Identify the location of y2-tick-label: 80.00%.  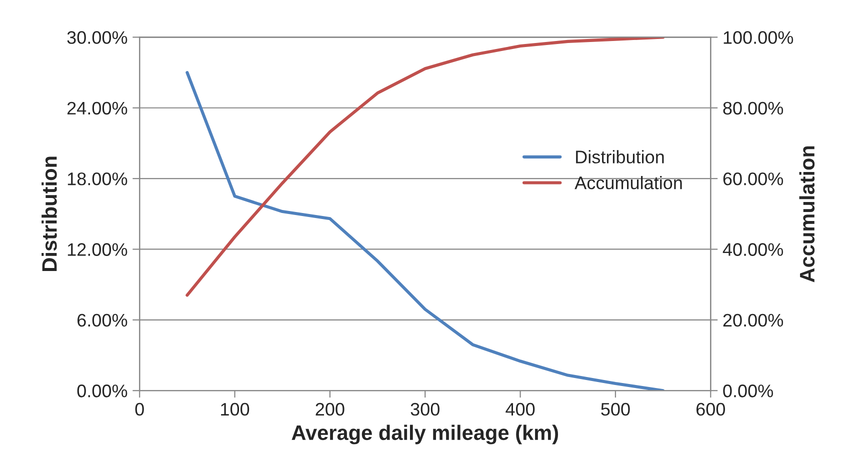
(753, 108).